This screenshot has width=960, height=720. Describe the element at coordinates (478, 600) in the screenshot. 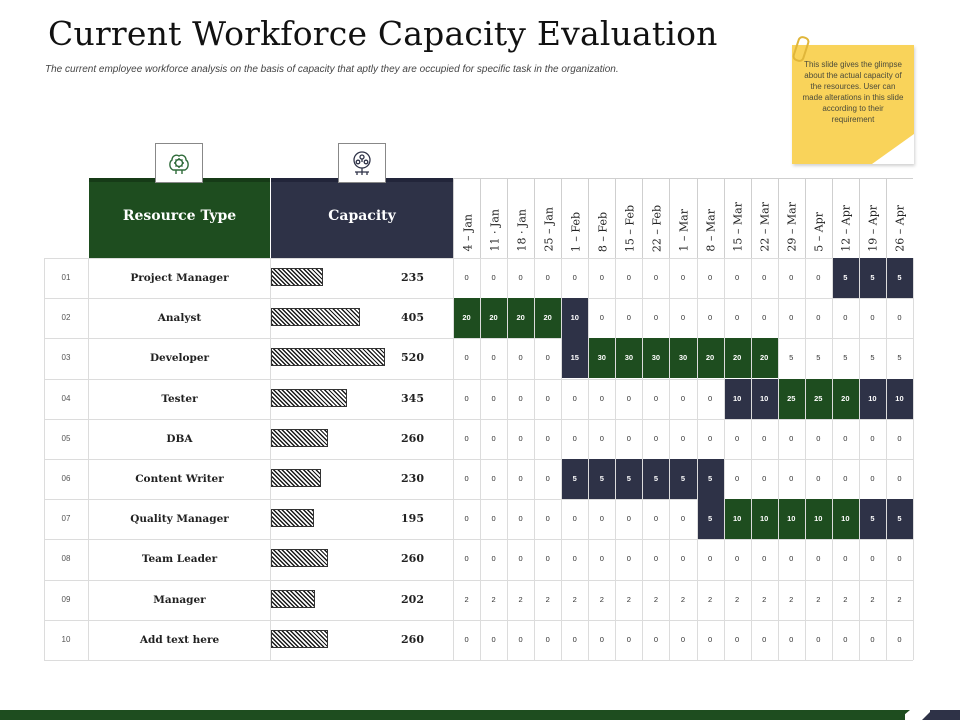

I see `table-row: 09 Manager 202 2 2 2 2 2 2 2 2 2 2 2 2 2 2 2 2 2` at that location.